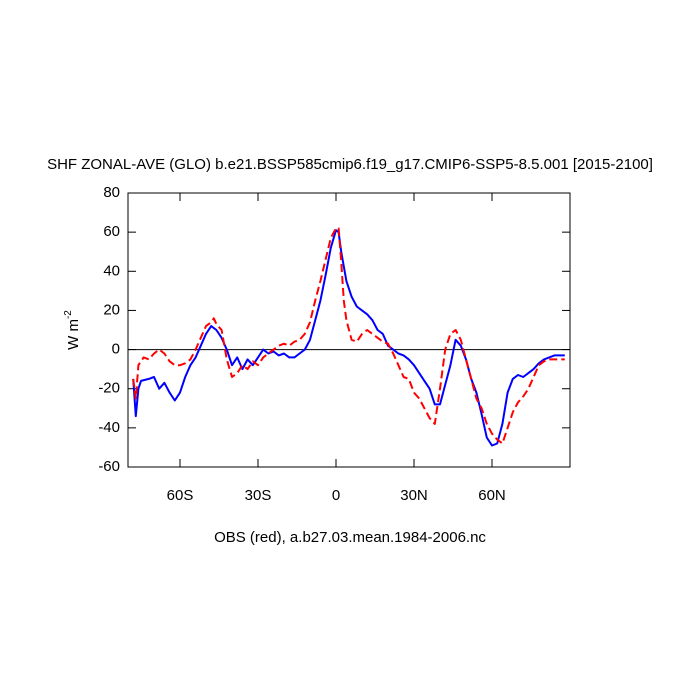 The height and width of the screenshot is (700, 700). What do you see at coordinates (111, 231) in the screenshot?
I see `y-tick-label: 60` at bounding box center [111, 231].